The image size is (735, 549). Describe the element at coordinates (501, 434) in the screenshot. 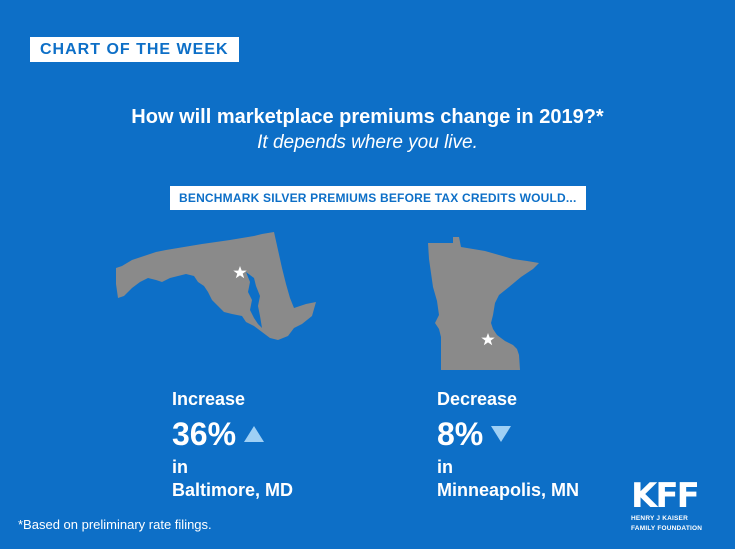

I see `down-triangle-icon` at that location.